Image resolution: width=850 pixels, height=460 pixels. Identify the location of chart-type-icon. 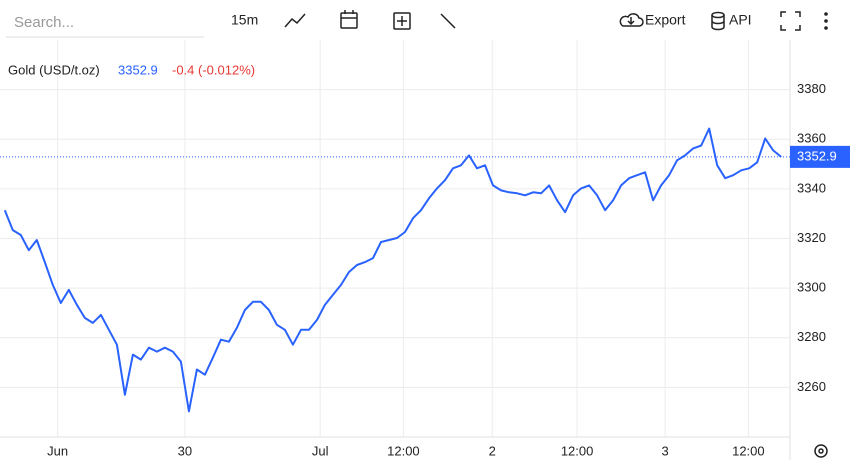
(295, 20).